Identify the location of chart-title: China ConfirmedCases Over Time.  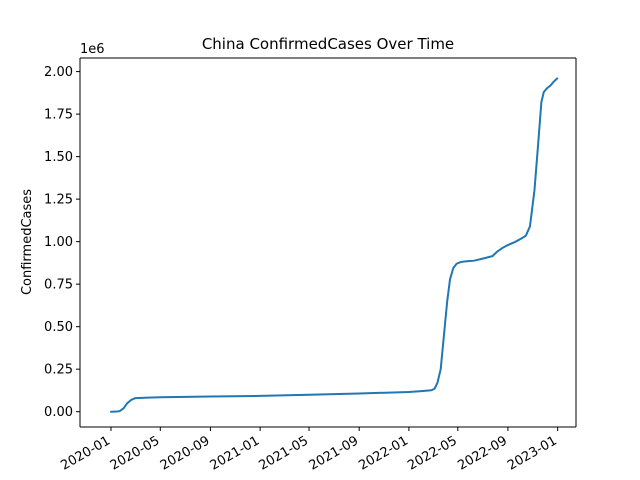
(328, 44).